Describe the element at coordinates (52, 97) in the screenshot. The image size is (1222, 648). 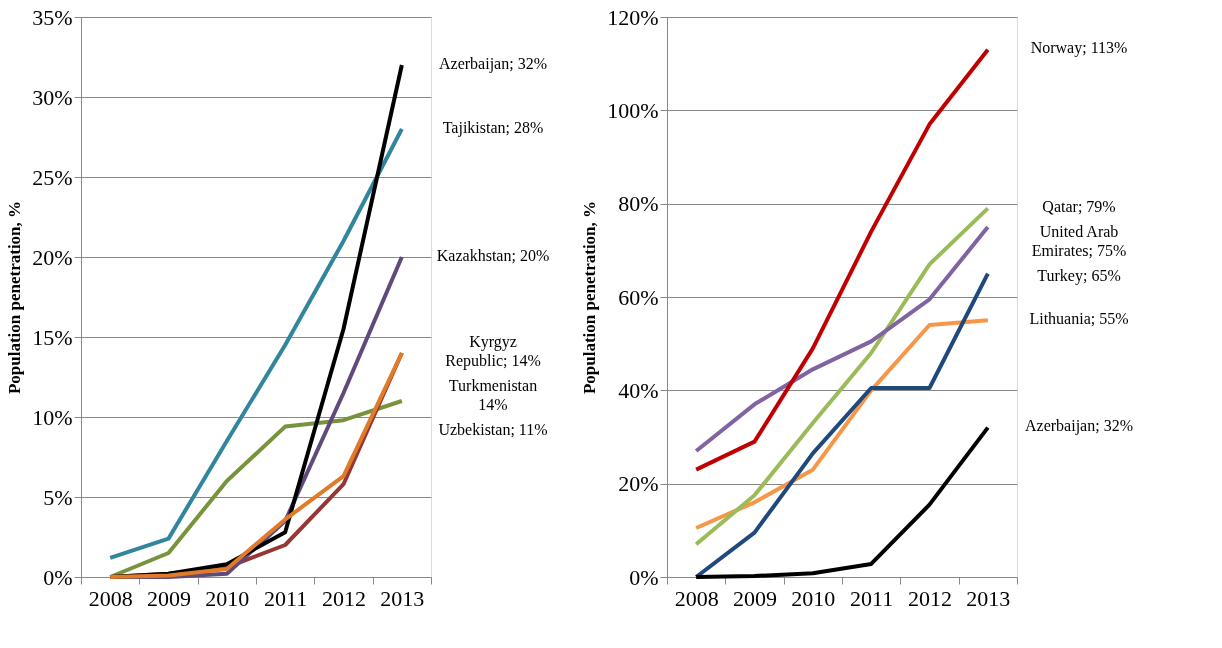
I see `y-tick-label: 30%` at that location.